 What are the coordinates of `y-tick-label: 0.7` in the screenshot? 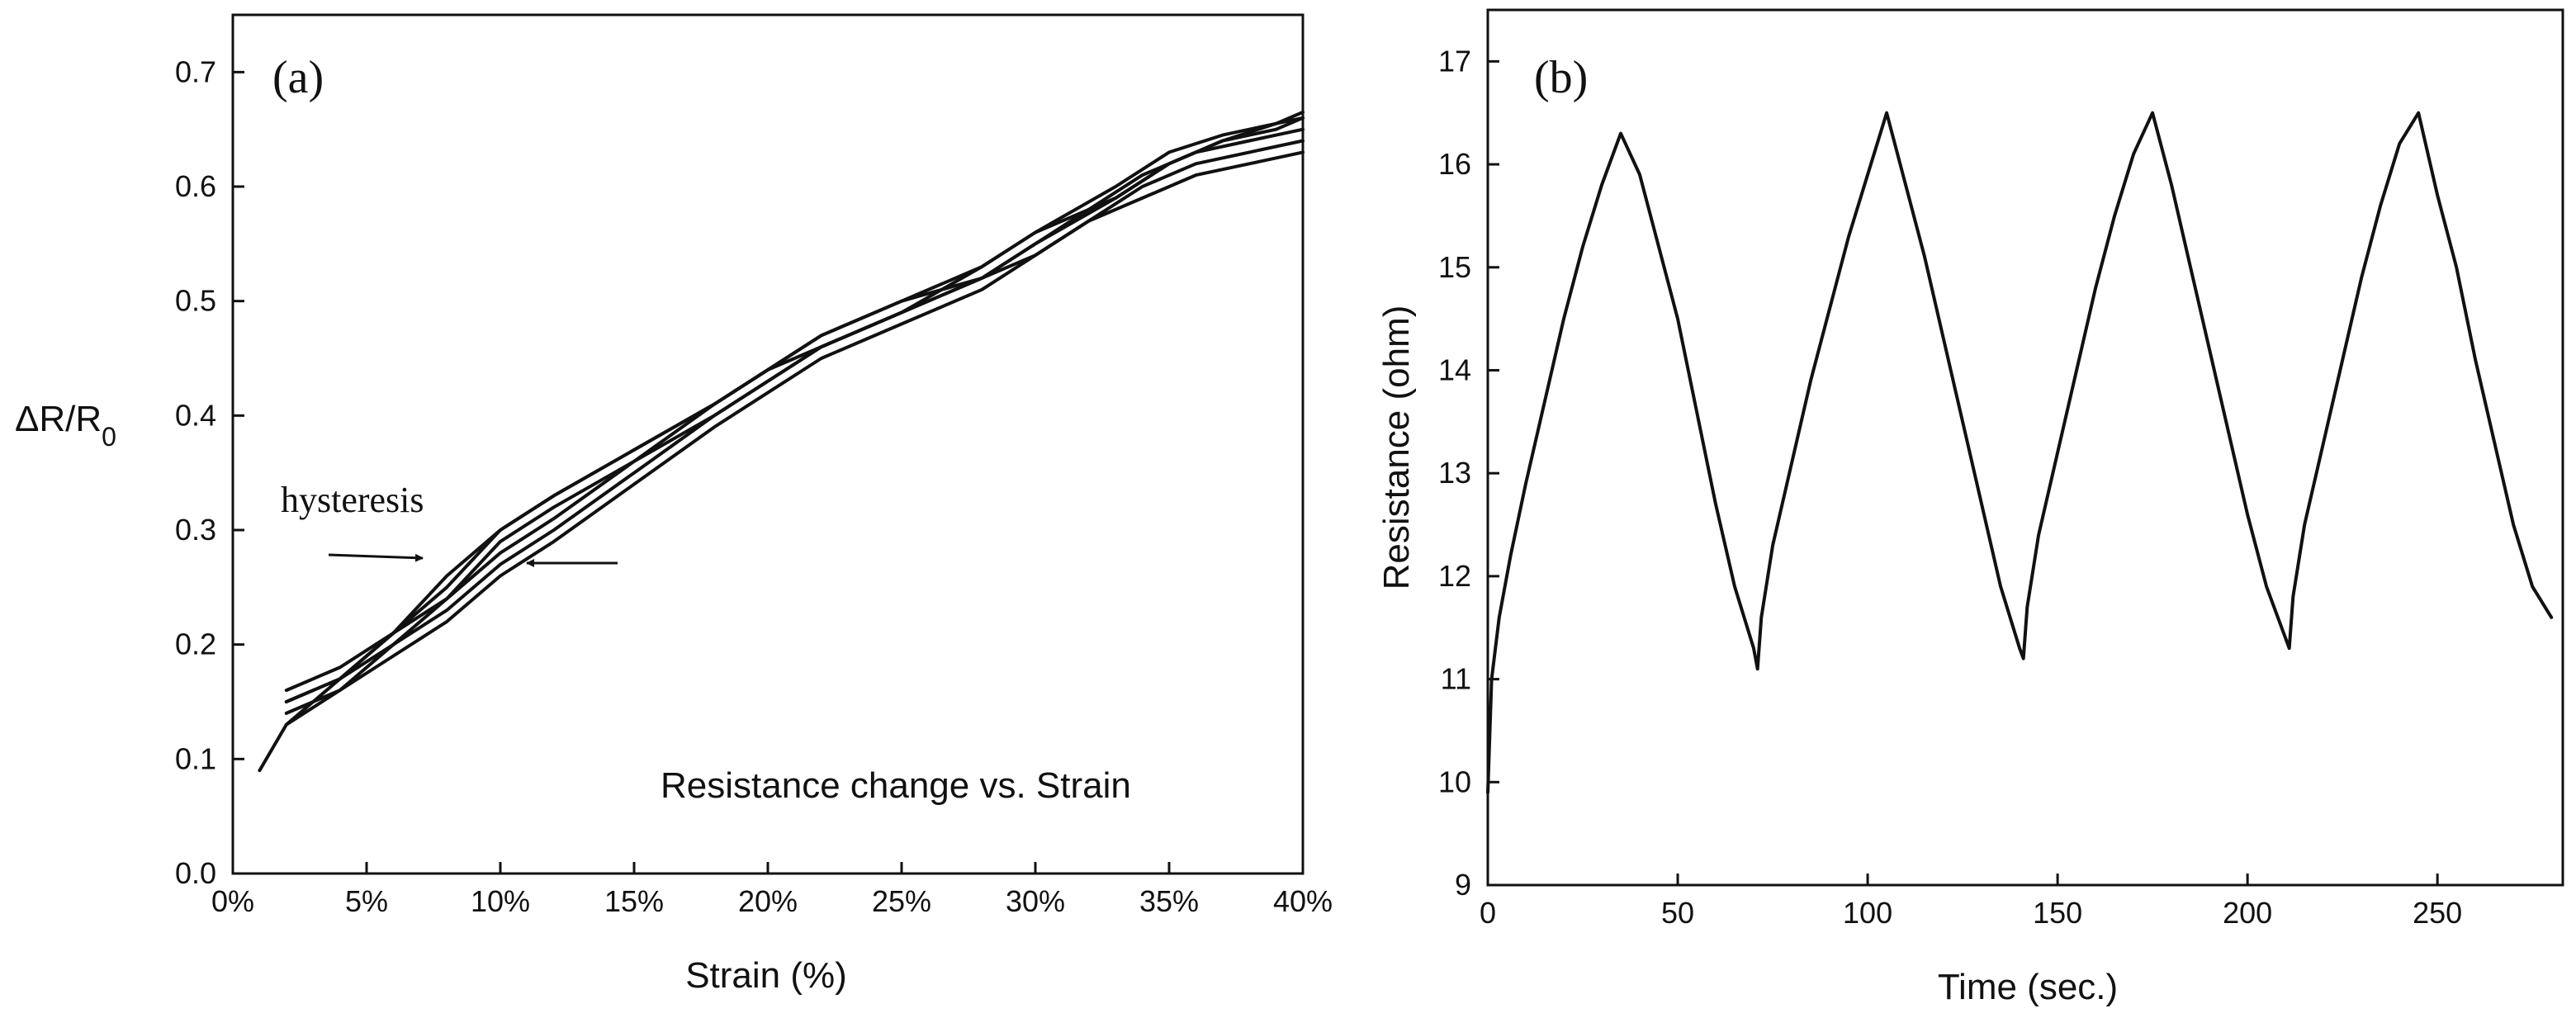 It's located at (195, 71).